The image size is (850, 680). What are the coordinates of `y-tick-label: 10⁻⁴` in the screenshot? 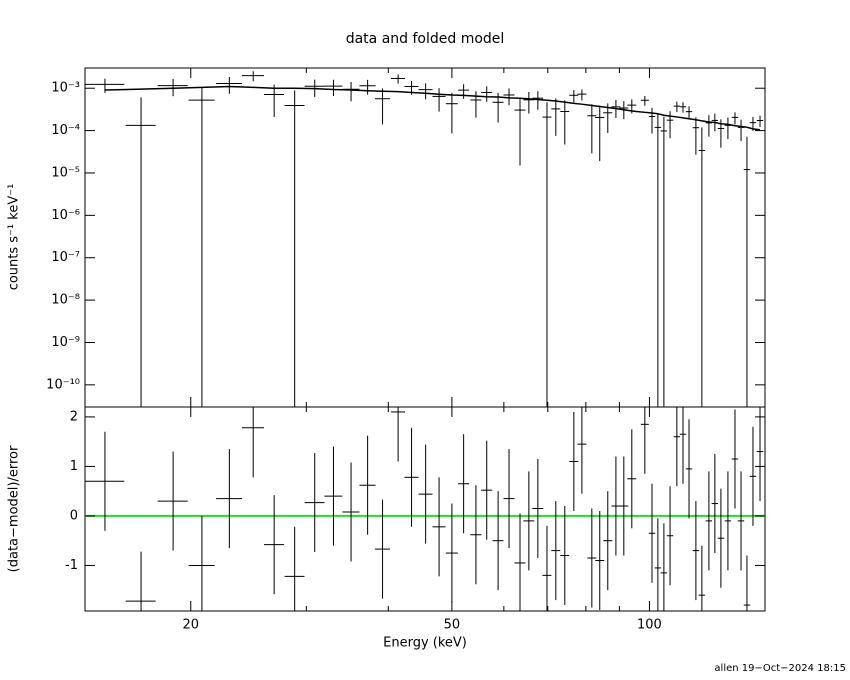 It's located at (65, 130).